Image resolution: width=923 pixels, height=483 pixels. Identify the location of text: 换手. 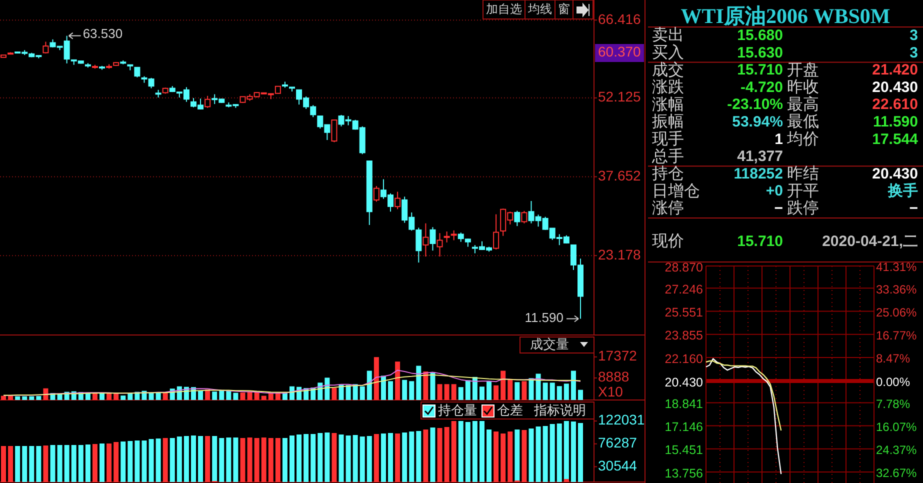
(902, 191).